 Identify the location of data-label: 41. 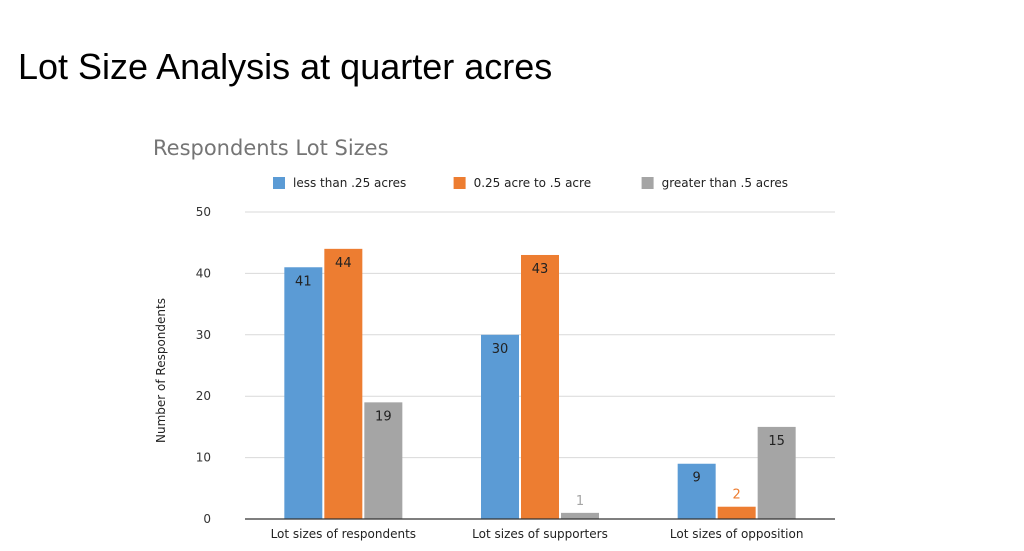
(303, 281).